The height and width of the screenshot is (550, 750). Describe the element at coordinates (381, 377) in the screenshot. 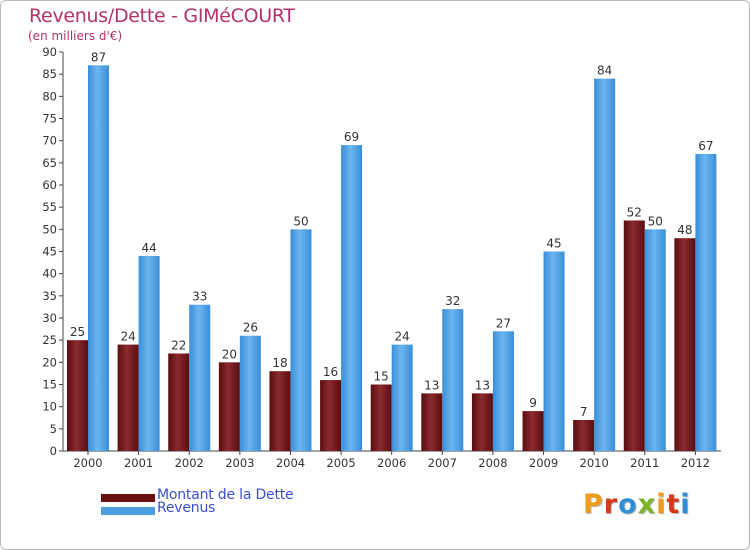

I see `data-label: 15` at that location.